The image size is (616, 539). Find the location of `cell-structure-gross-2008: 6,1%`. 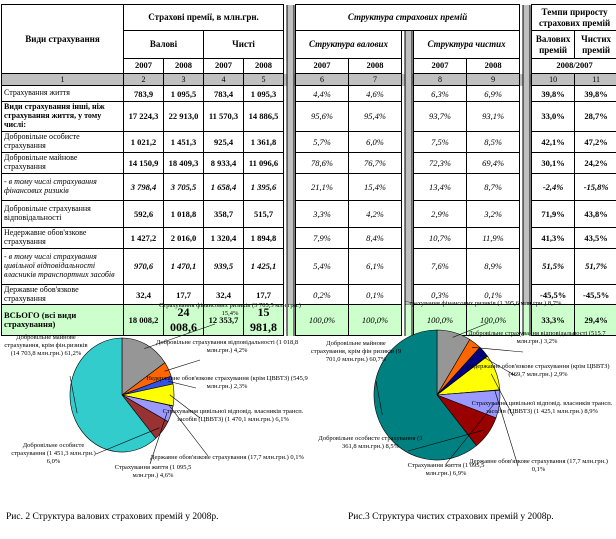

cell-structure-gross-2008: 6,1% is located at coordinates (375, 266).